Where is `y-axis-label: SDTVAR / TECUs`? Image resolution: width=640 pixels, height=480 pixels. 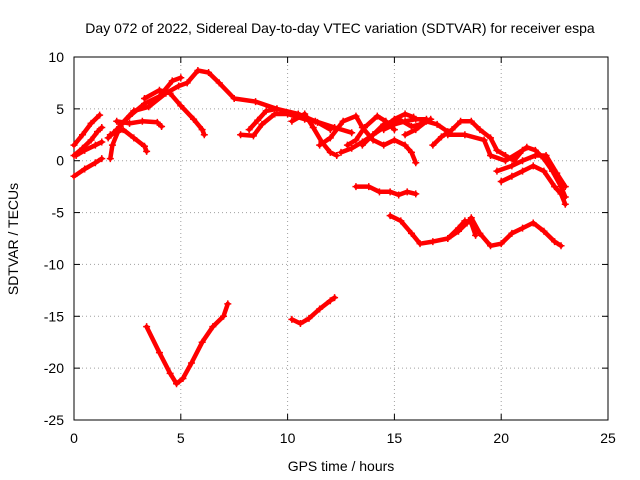 y-axis-label: SDTVAR / TECUs is located at coordinates (13, 239).